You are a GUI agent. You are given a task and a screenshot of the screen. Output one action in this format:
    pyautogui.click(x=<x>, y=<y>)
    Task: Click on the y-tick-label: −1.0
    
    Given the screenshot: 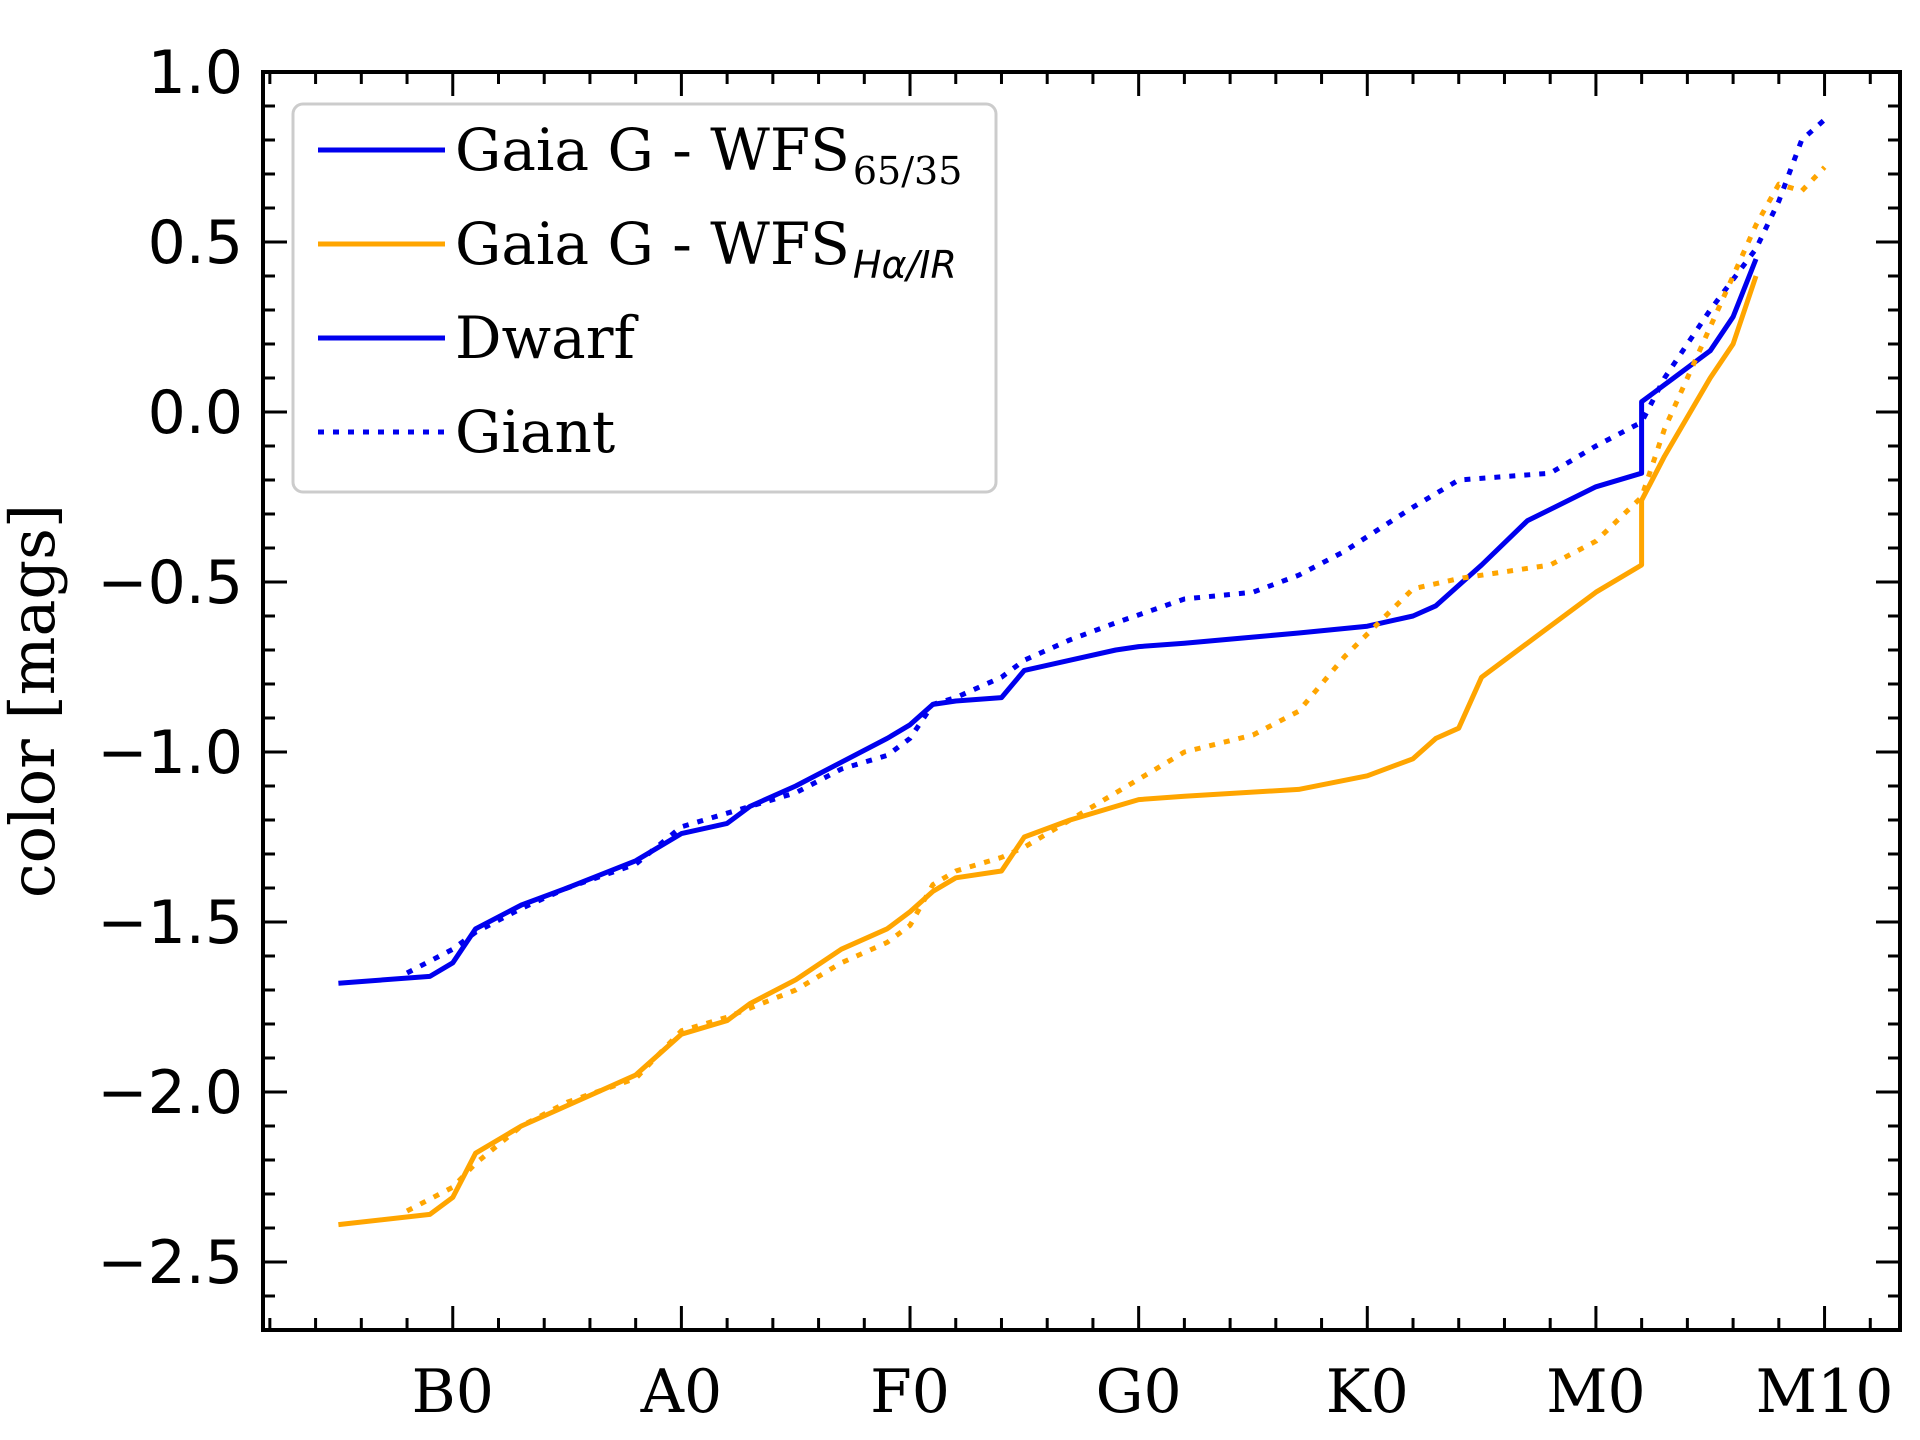 What is the action you would take?
    pyautogui.click(x=170, y=753)
    